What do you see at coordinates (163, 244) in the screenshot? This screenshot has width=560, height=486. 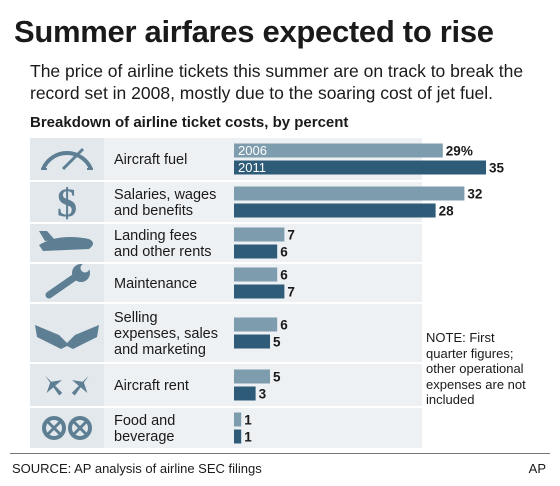 I see `category-label: Landing fees and other rents` at bounding box center [163, 244].